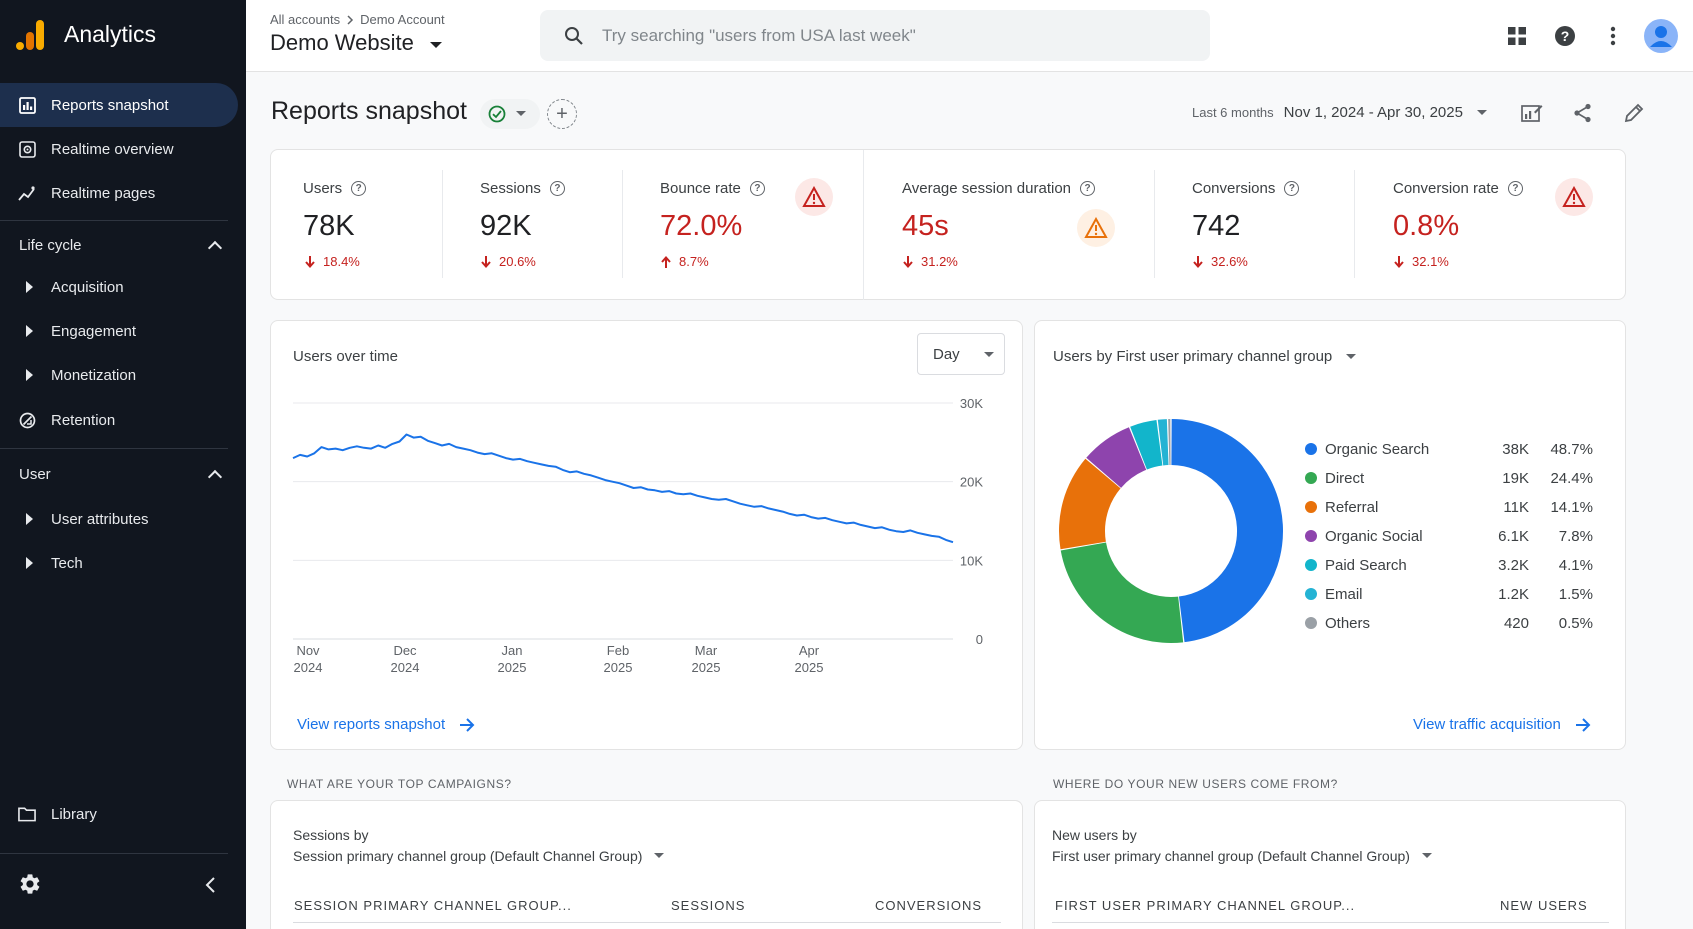 This screenshot has width=1693, height=929. I want to click on kpi-avg-session-duration: Average session duration ? 45s 31.2%, so click(1009, 224).